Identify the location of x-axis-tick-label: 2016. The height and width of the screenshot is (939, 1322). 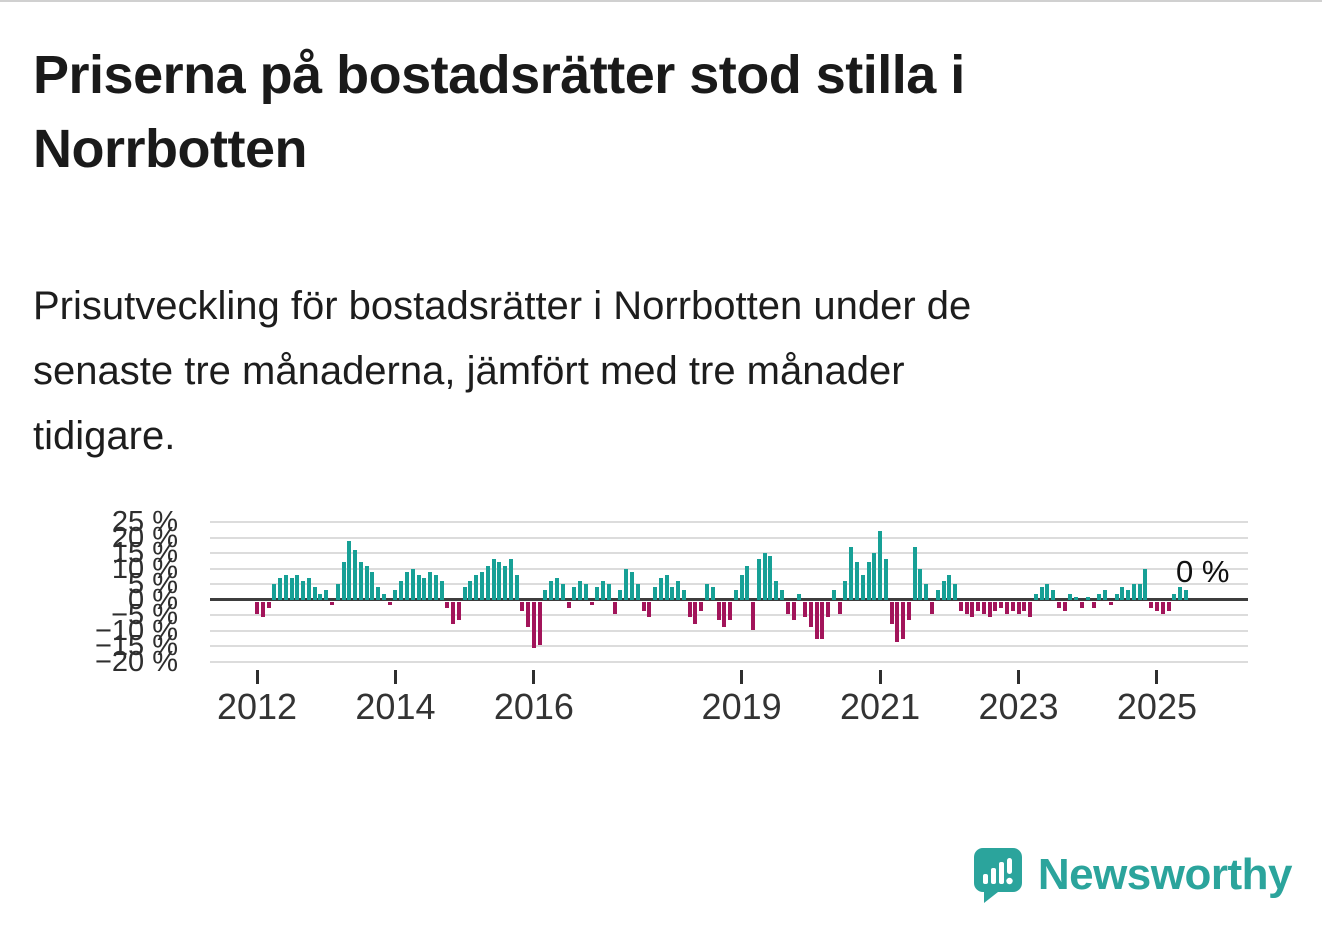
(533, 706).